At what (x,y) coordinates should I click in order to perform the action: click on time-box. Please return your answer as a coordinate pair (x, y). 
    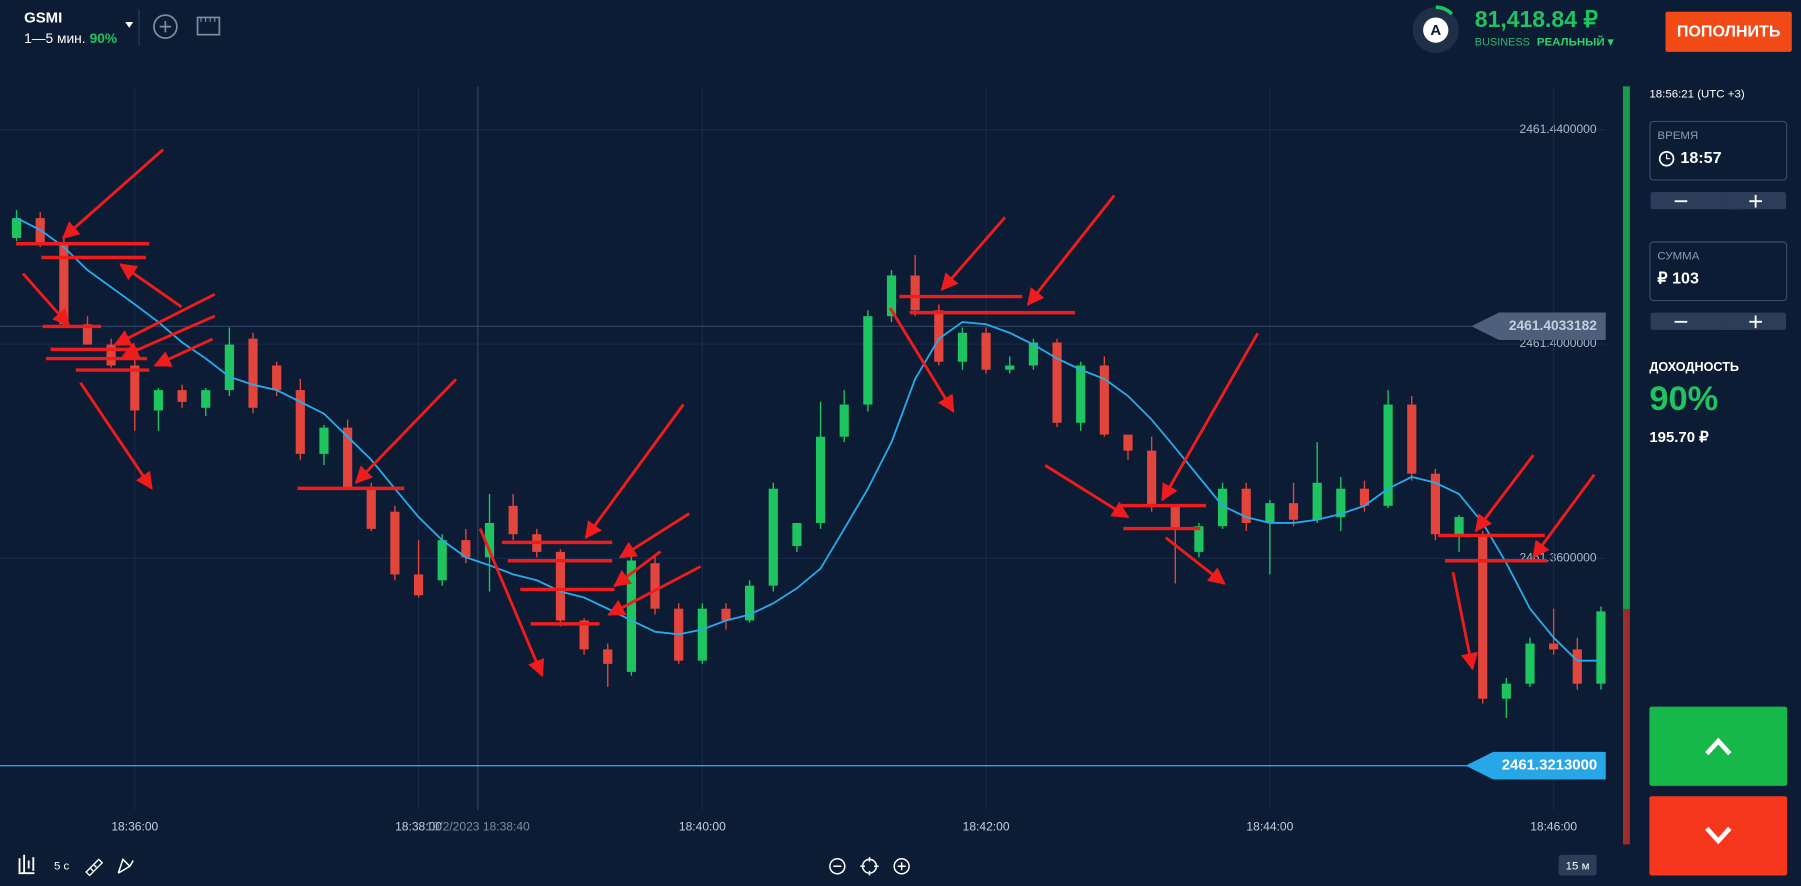
    Looking at the image, I should click on (1718, 150).